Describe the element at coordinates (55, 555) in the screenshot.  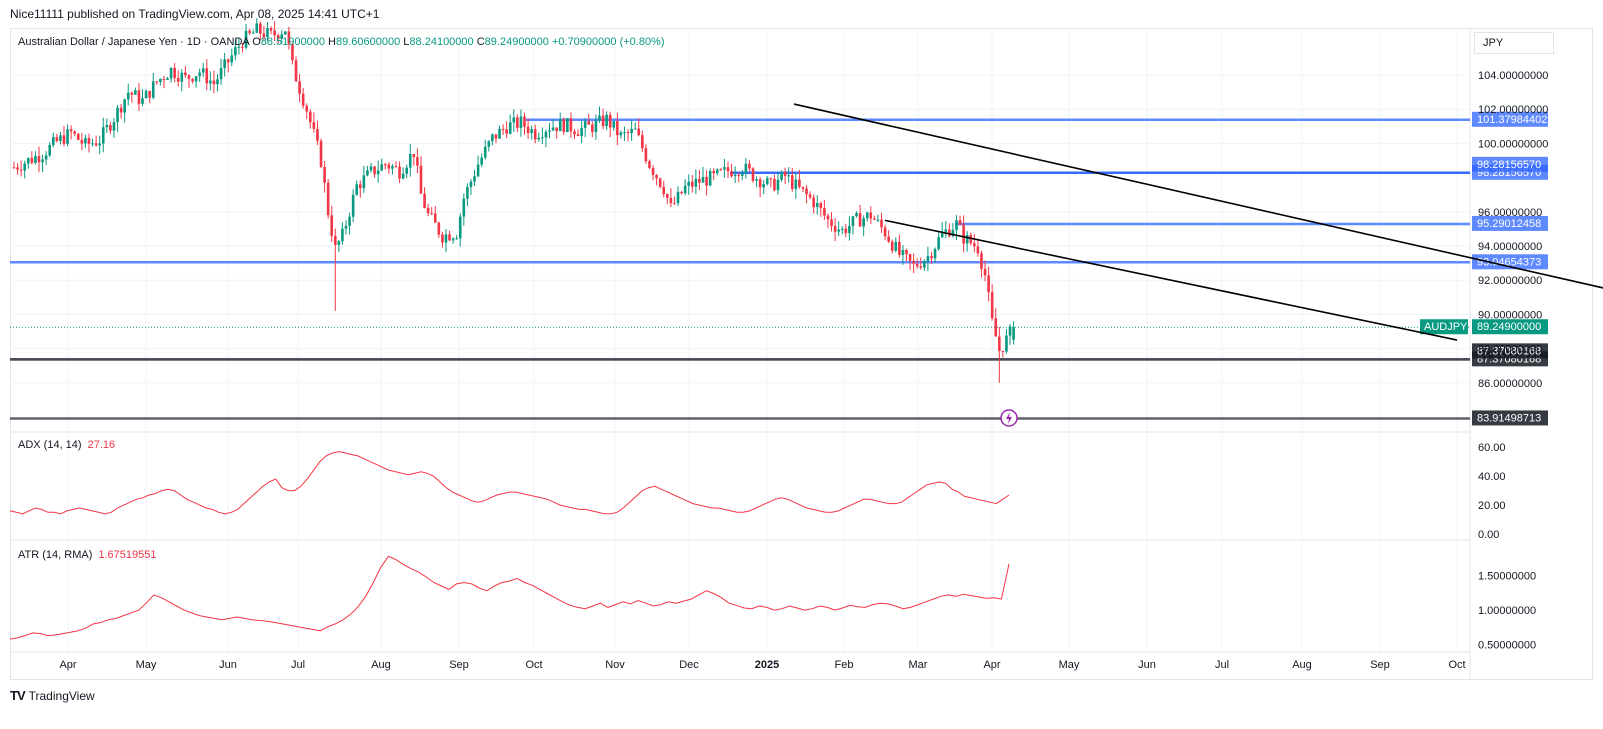
I see `atr-title: ATR (14, RMA)` at that location.